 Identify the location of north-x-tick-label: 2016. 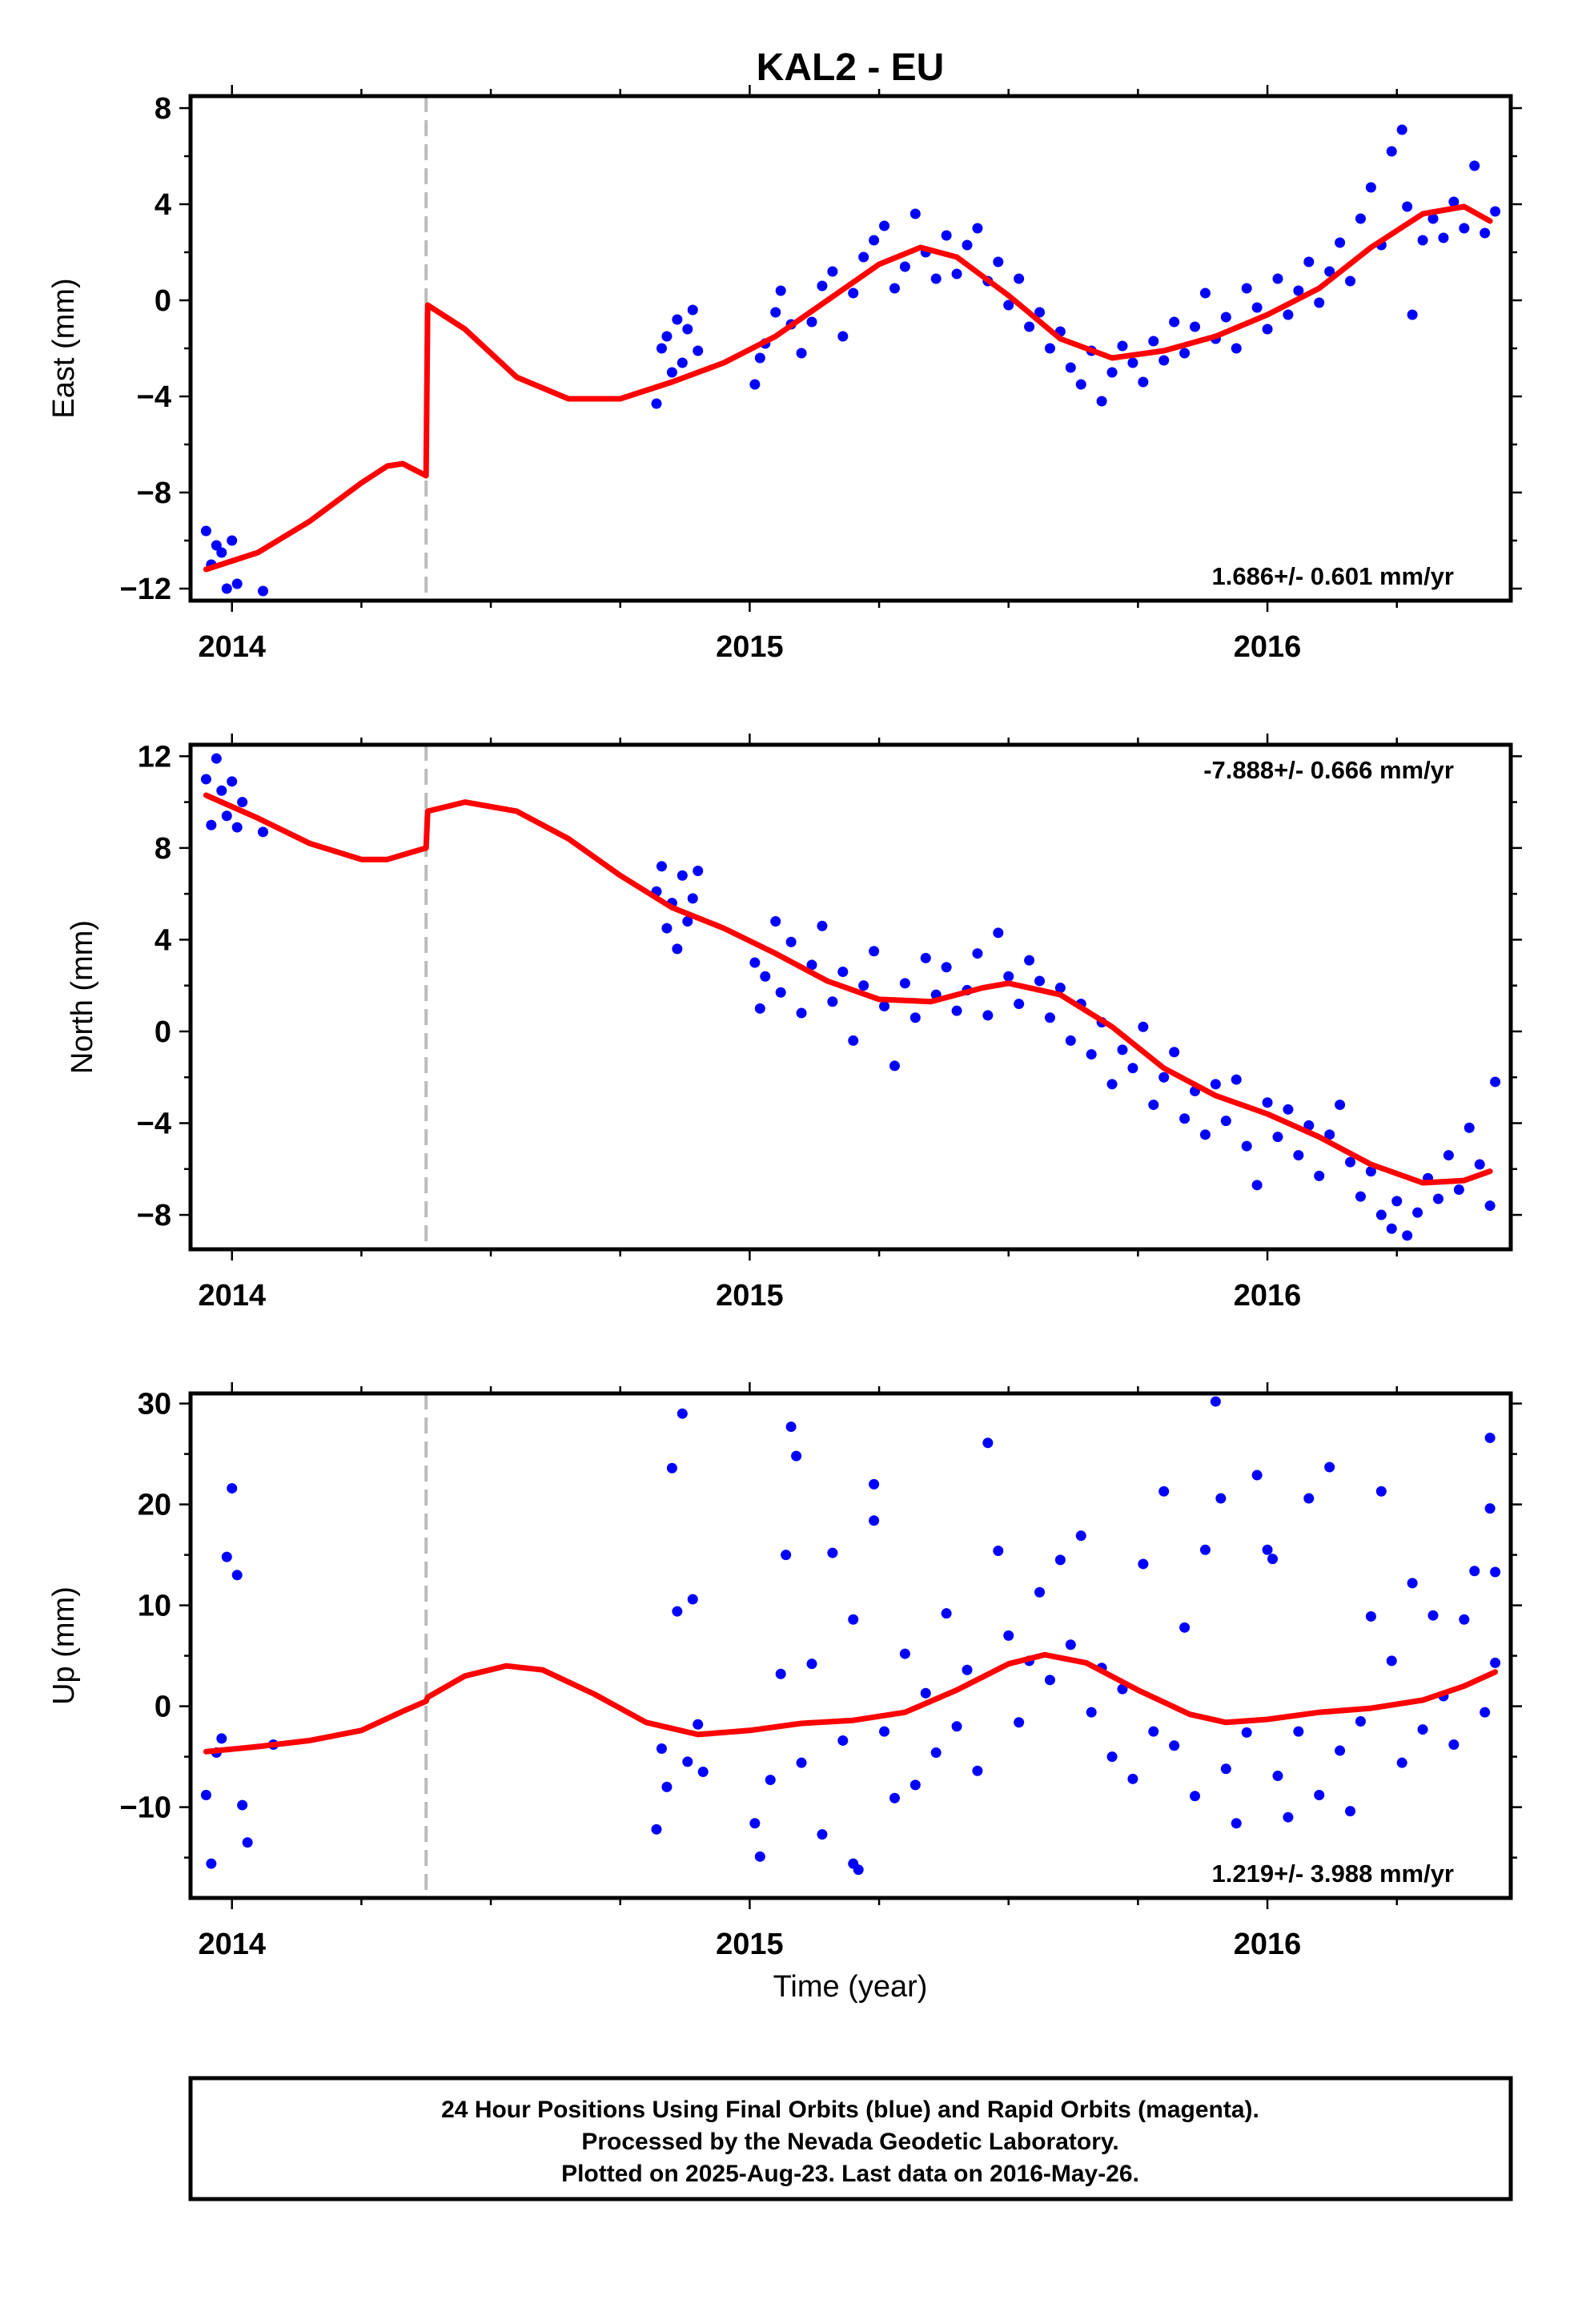
(1268, 1296).